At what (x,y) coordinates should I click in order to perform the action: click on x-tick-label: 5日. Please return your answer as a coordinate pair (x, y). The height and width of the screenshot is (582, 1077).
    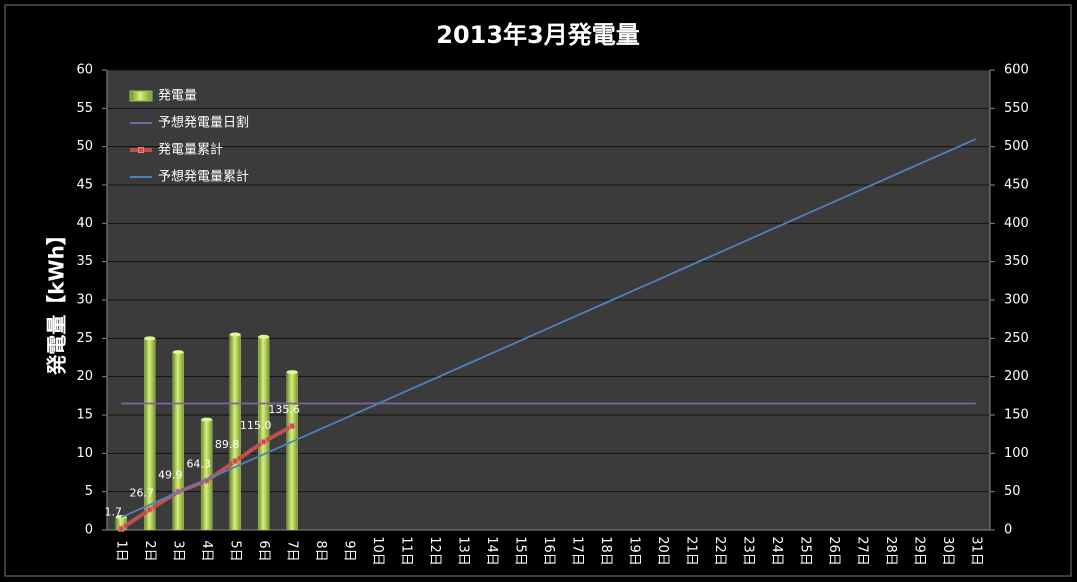
    Looking at the image, I should click on (235, 550).